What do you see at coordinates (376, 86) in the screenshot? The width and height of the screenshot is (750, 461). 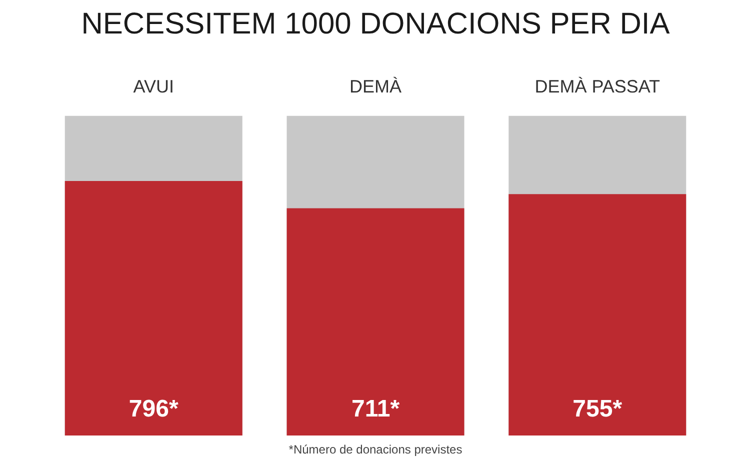 I see `x-tick-label: DEMÀ` at bounding box center [376, 86].